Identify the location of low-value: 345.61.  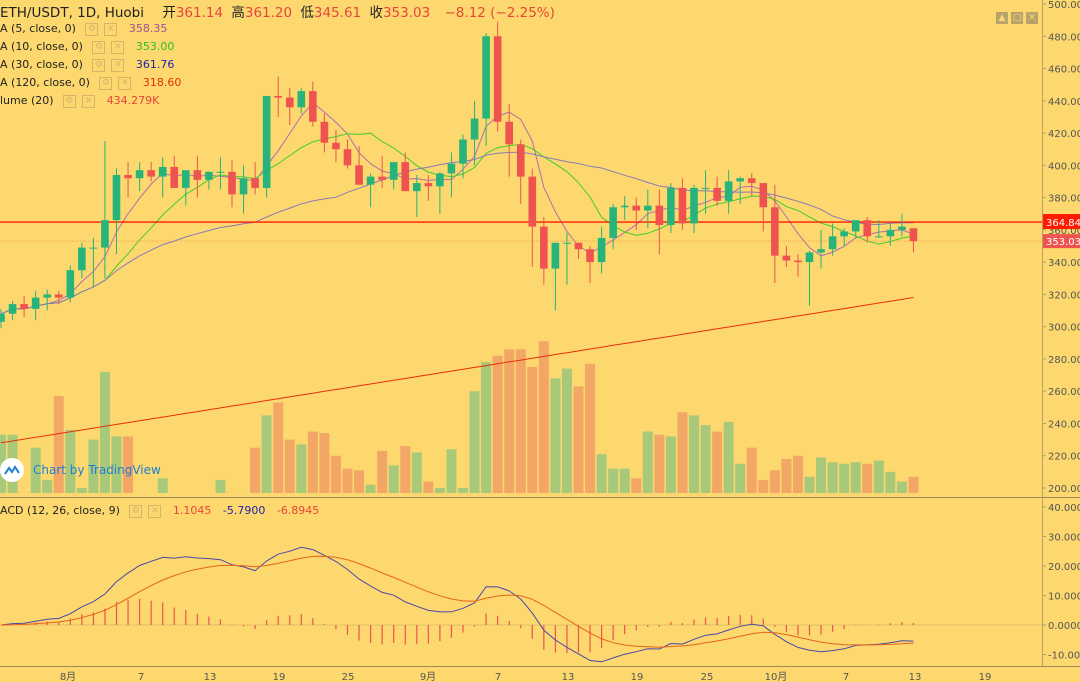
(337, 13).